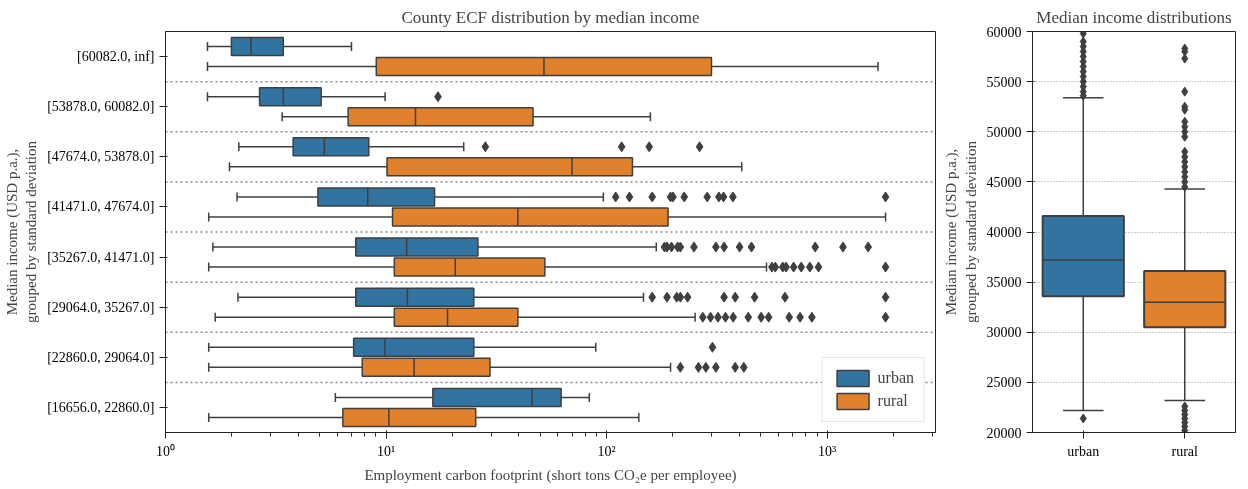 The width and height of the screenshot is (1248, 489). I want to click on chart-title: Median income distributions, so click(1134, 17).